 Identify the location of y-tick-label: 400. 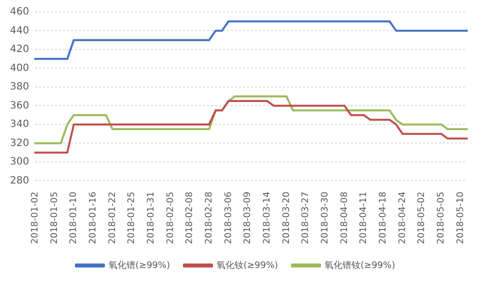
(20, 68).